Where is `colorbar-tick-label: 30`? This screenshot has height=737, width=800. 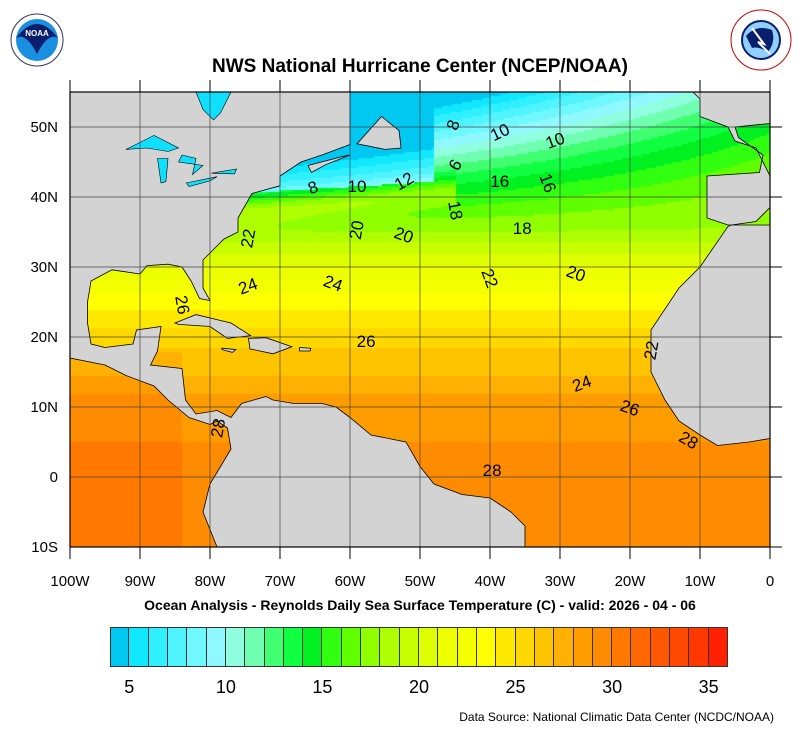
colorbar-tick-label: 30 is located at coordinates (612, 687).